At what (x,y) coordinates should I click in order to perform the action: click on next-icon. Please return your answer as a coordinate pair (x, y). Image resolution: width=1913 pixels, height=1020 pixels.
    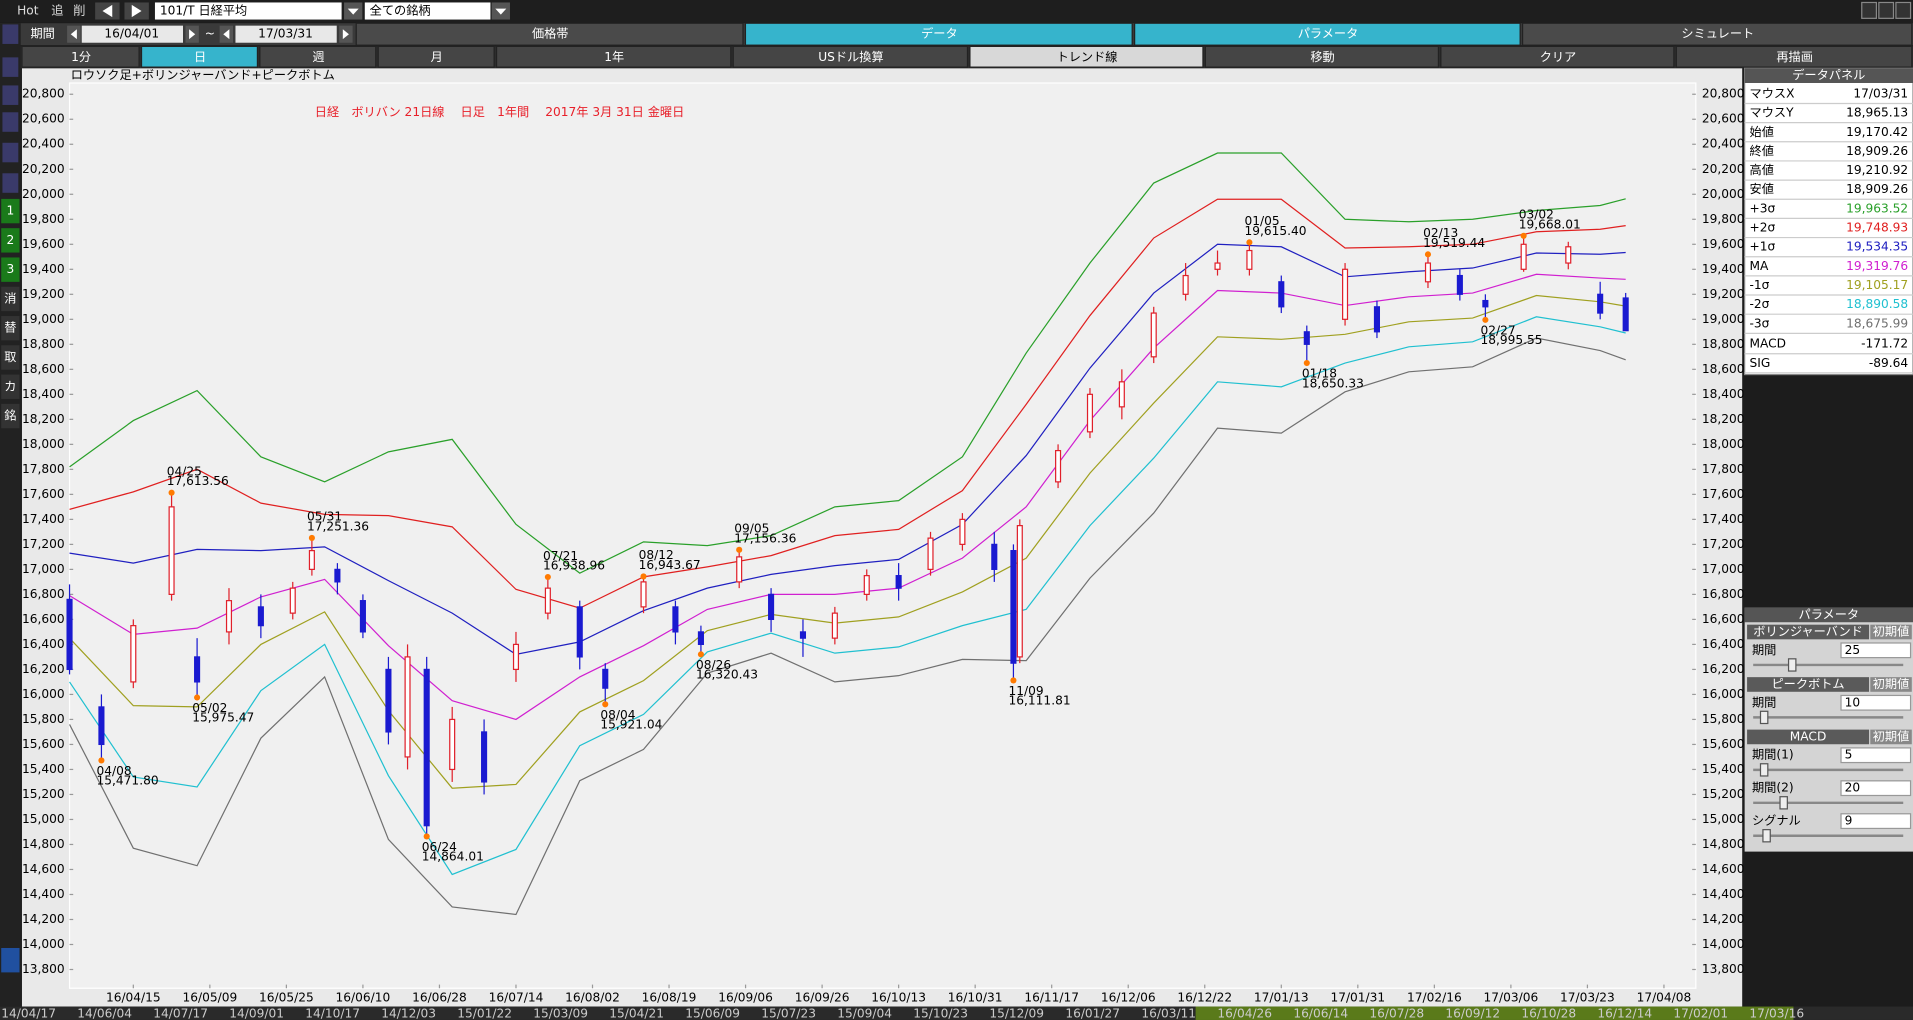
    Looking at the image, I should click on (136, 11).